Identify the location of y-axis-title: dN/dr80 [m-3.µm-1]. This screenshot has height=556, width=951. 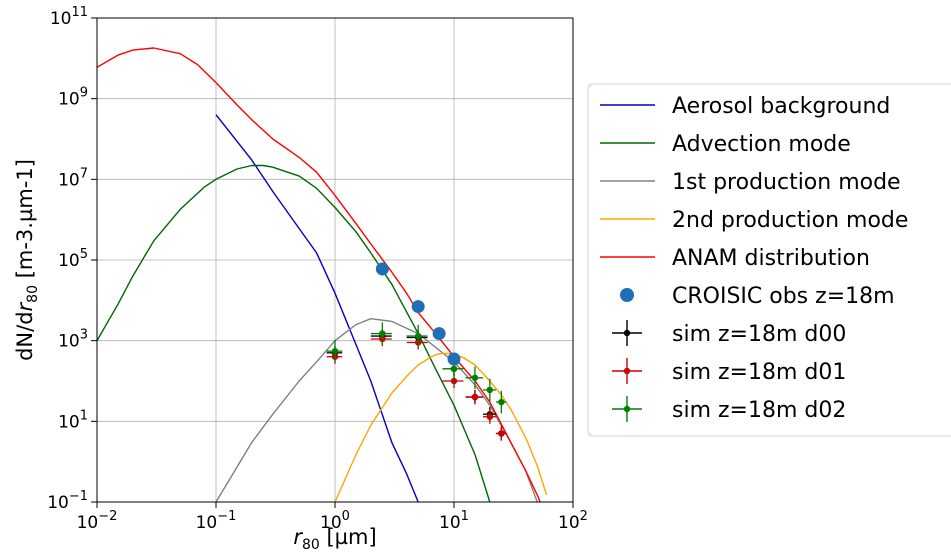
(27, 260).